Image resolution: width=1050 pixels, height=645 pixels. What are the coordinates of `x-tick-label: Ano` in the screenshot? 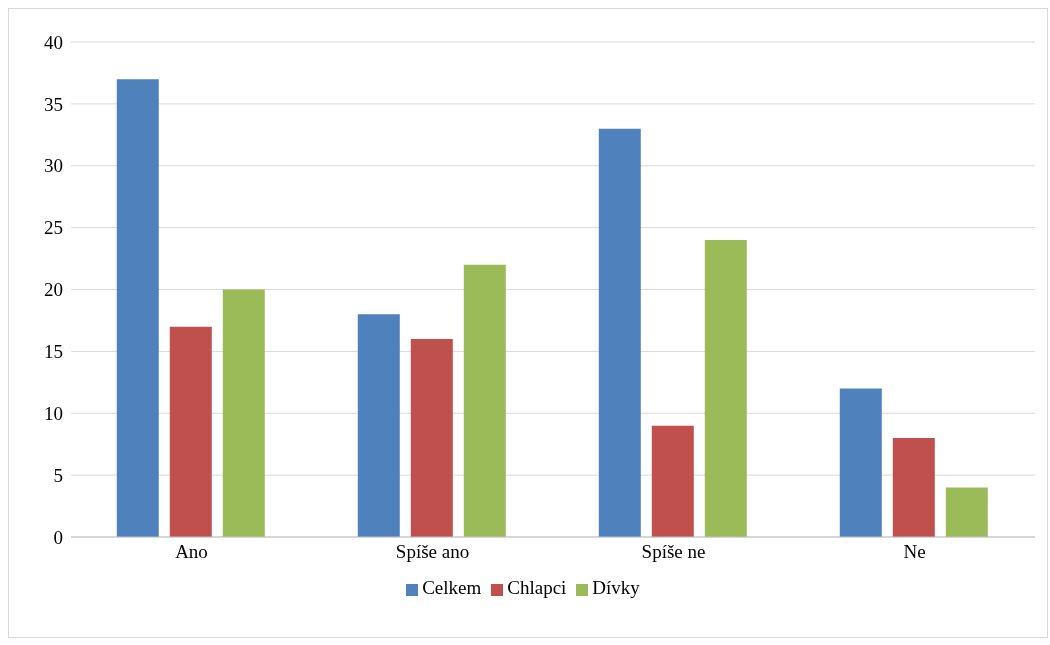 It's located at (191, 552).